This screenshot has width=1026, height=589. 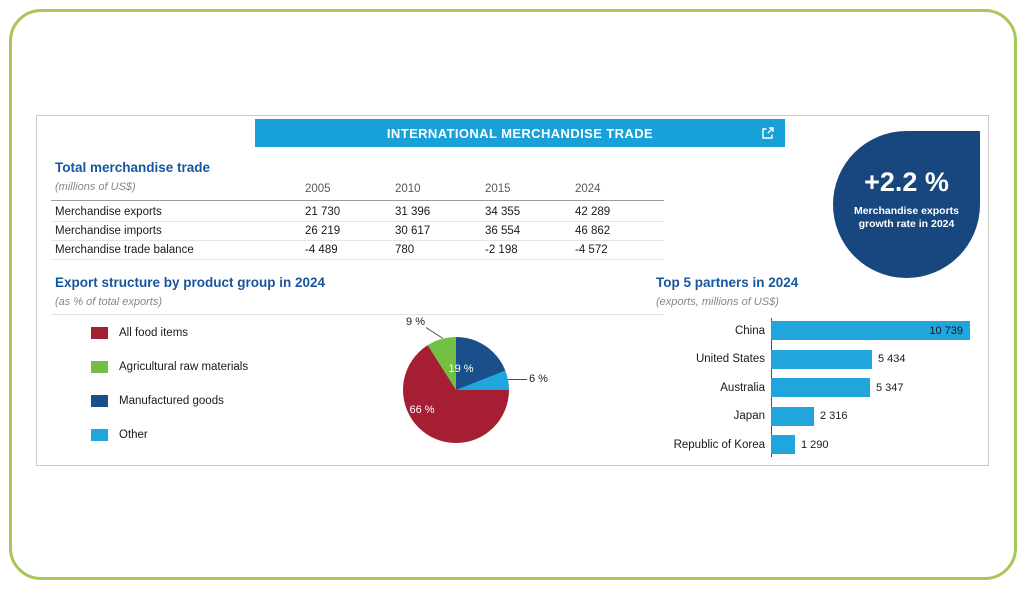 I want to click on cell: 26 219, so click(x=323, y=231).